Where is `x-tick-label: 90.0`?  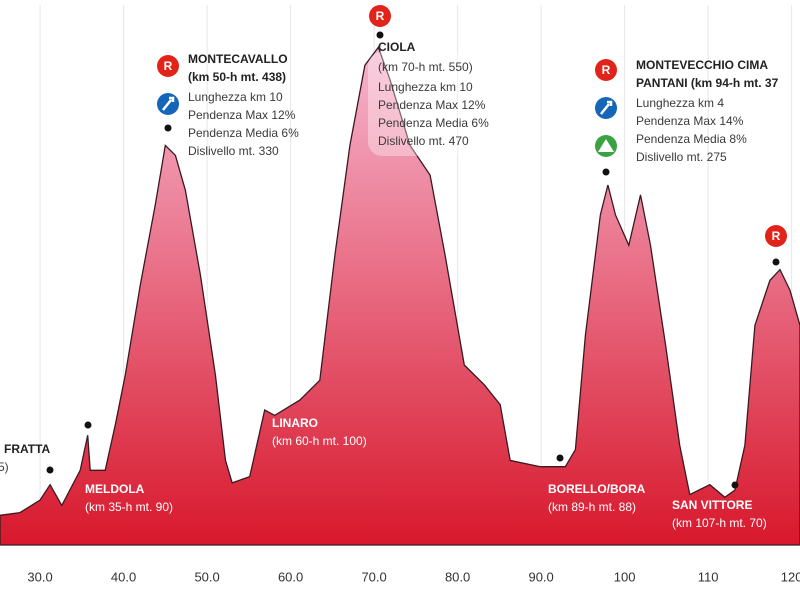
x-tick-label: 90.0 is located at coordinates (540, 576).